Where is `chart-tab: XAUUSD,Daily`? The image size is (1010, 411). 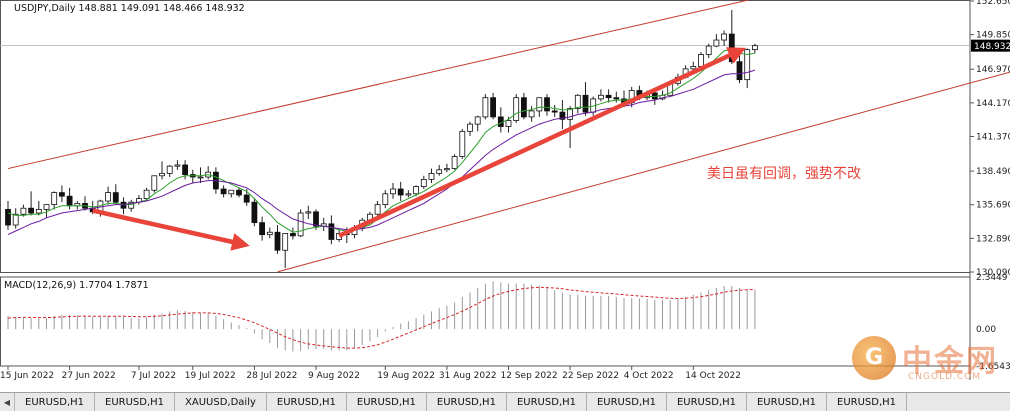 chart-tab: XAUUSD,Daily is located at coordinates (221, 402).